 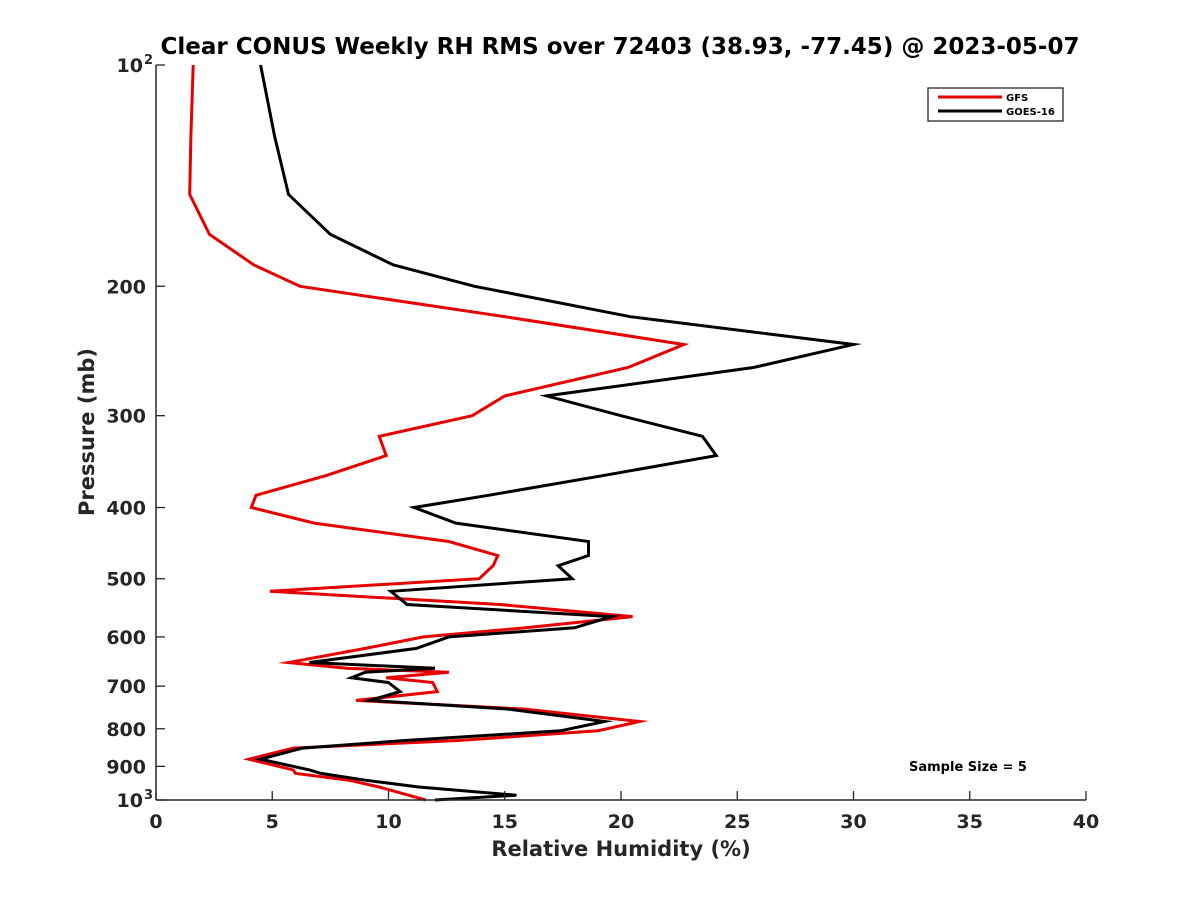 I want to click on legend-label-goes-16: GOES-16, so click(x=1030, y=112).